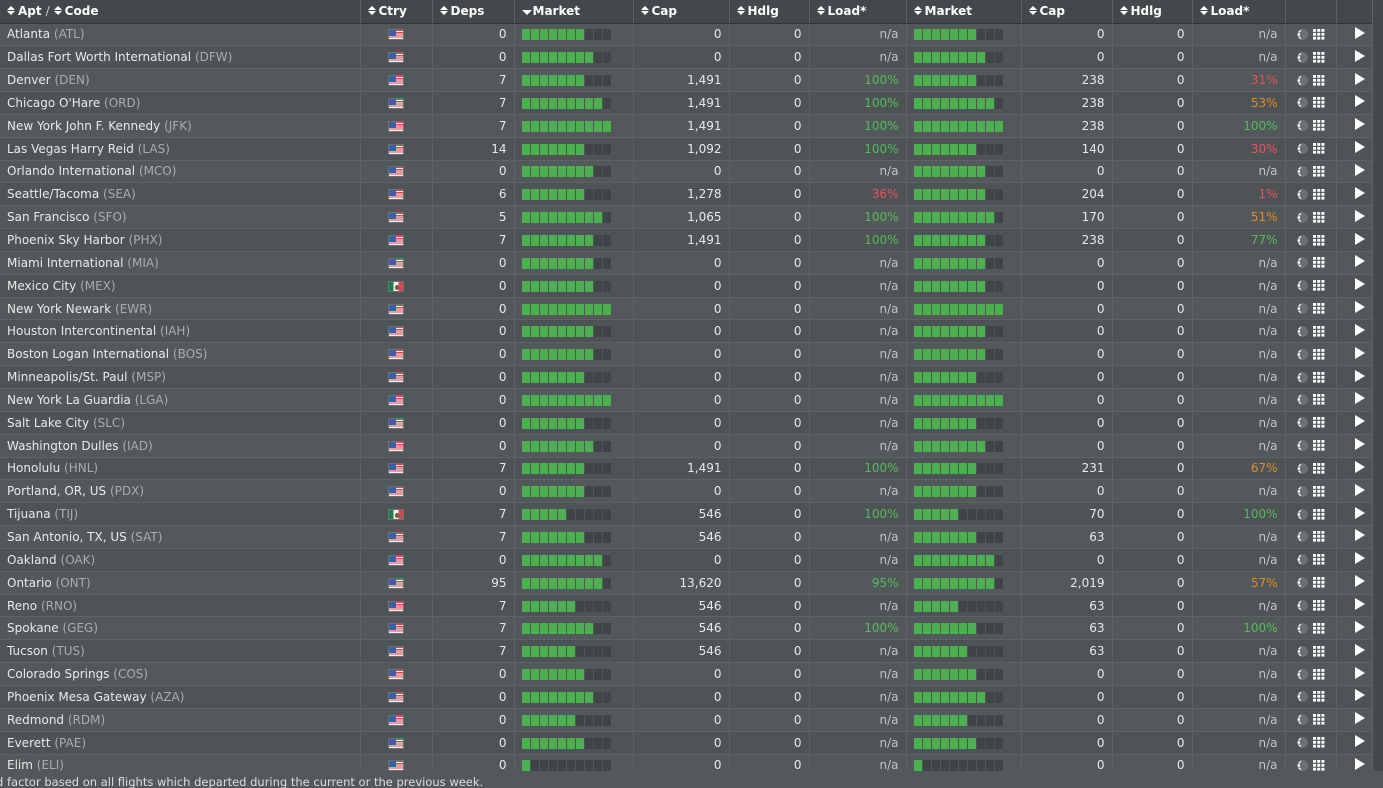 The width and height of the screenshot is (1383, 788). What do you see at coordinates (180, 286) in the screenshot?
I see `cell-airport: Mexico City (MEX)` at bounding box center [180, 286].